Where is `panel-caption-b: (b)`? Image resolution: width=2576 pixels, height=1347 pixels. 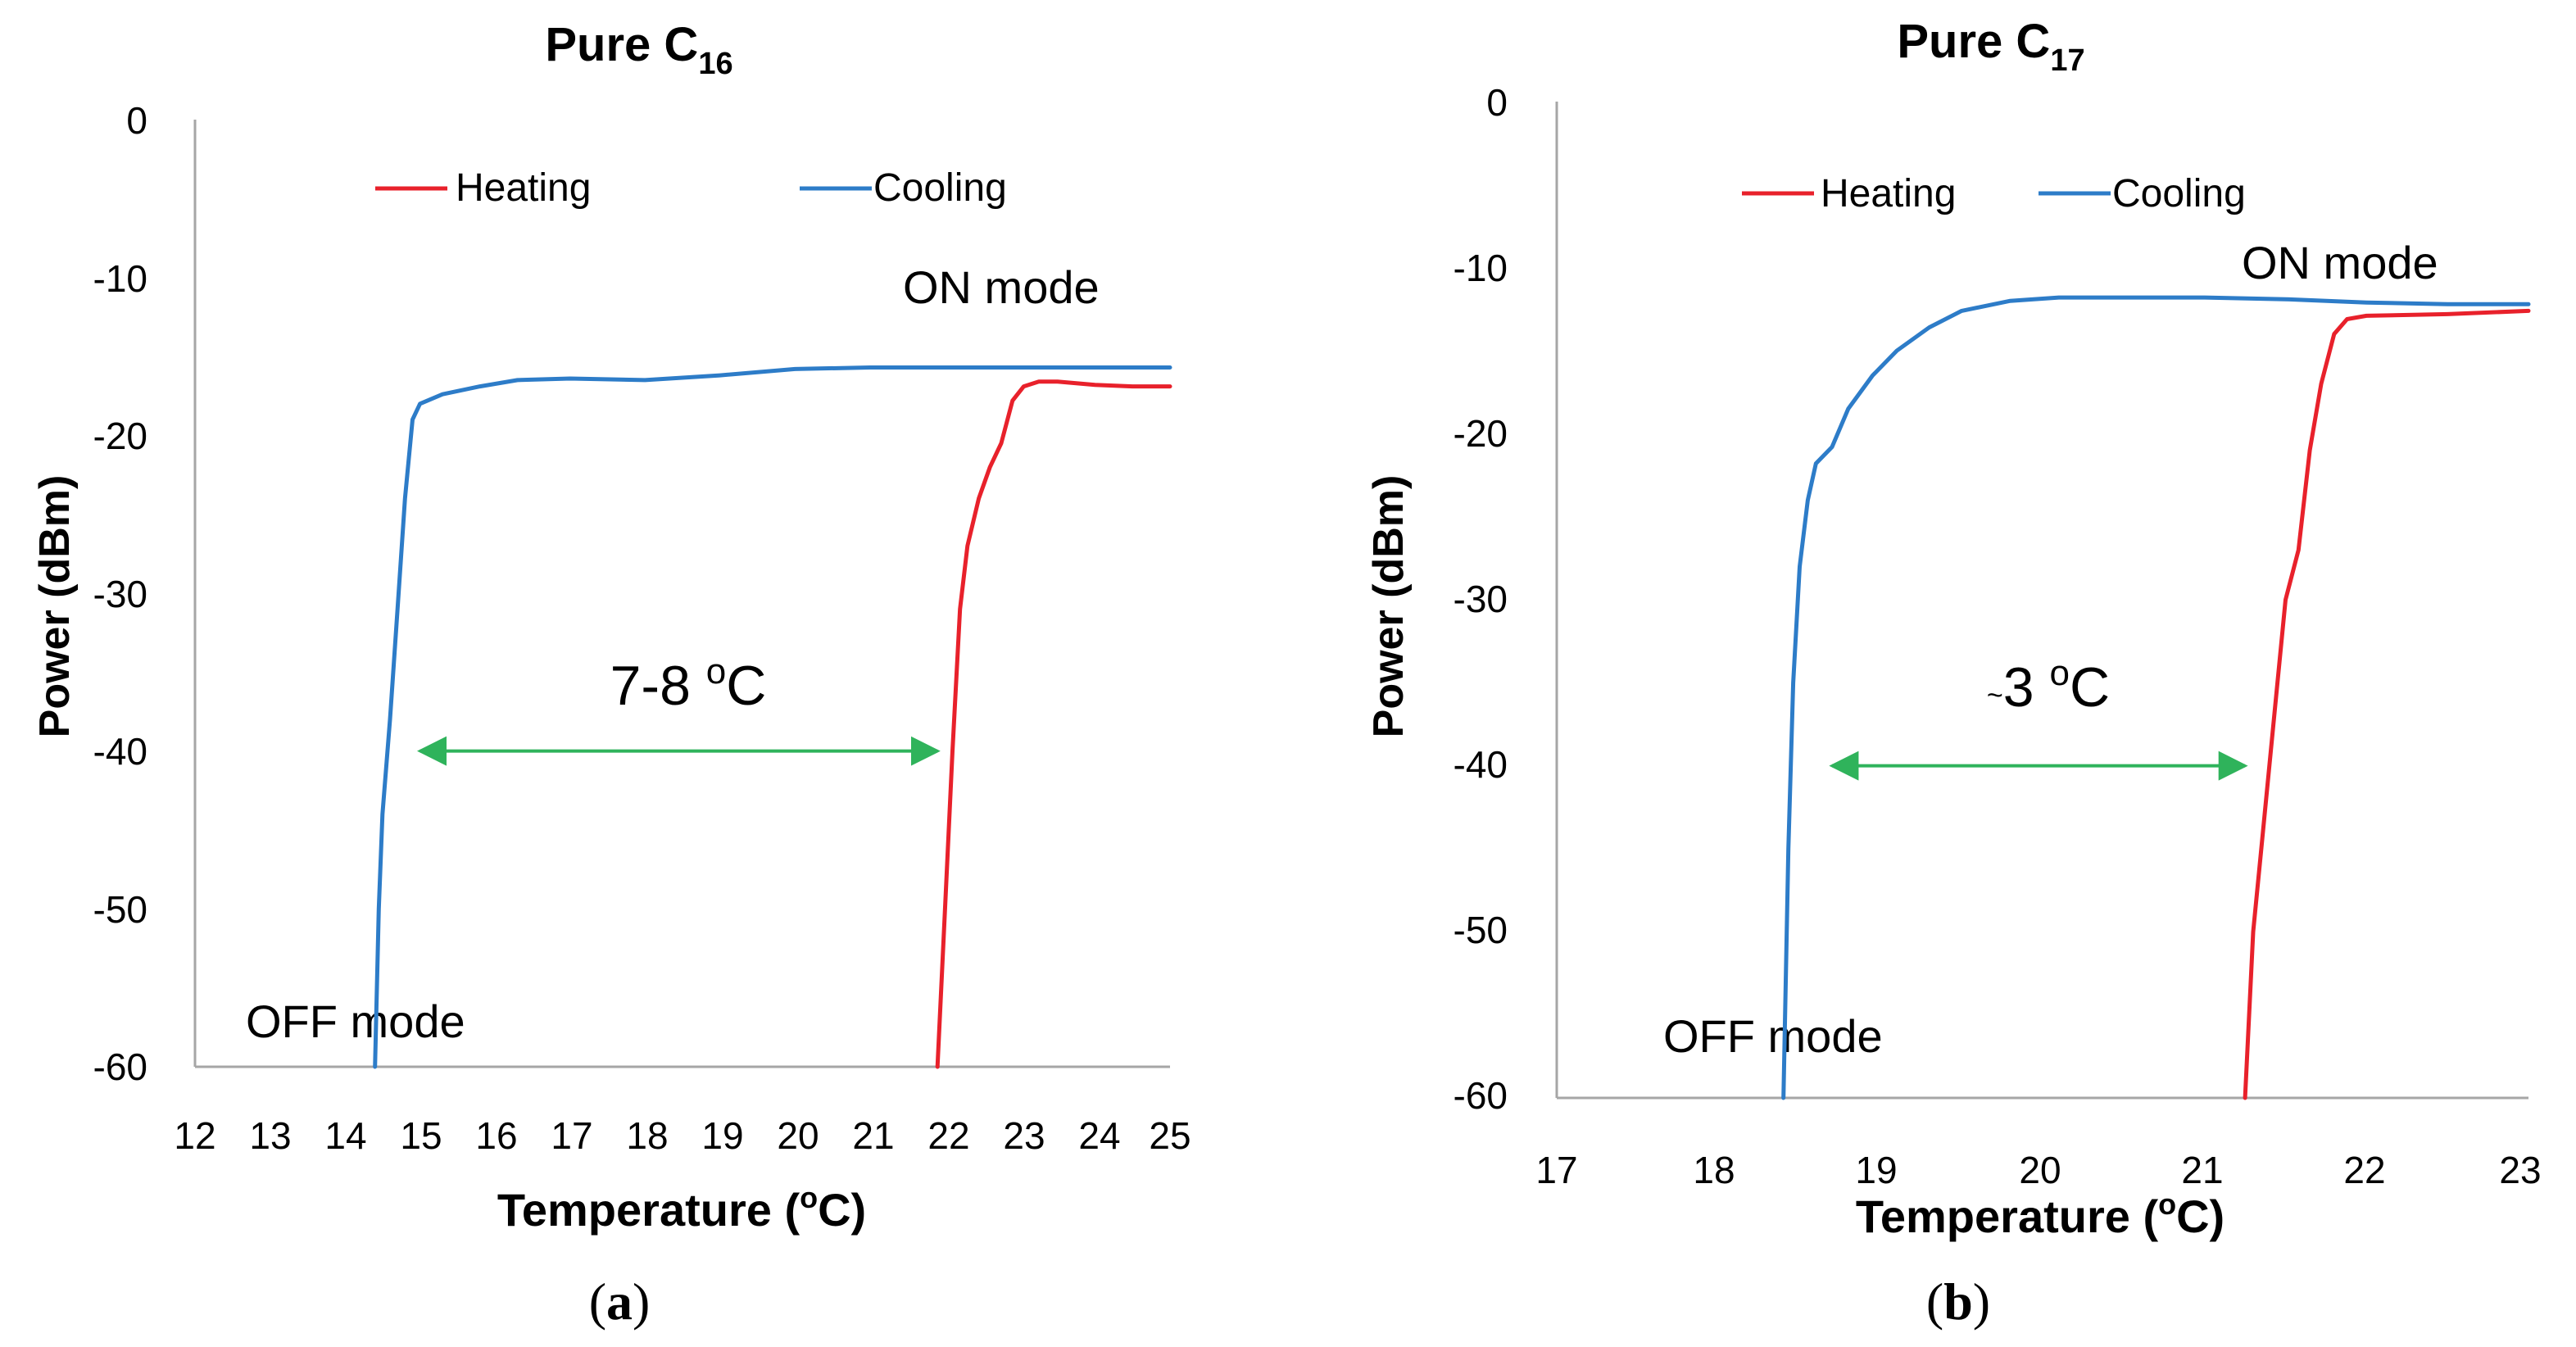 panel-caption-b: (b) is located at coordinates (1958, 1301).